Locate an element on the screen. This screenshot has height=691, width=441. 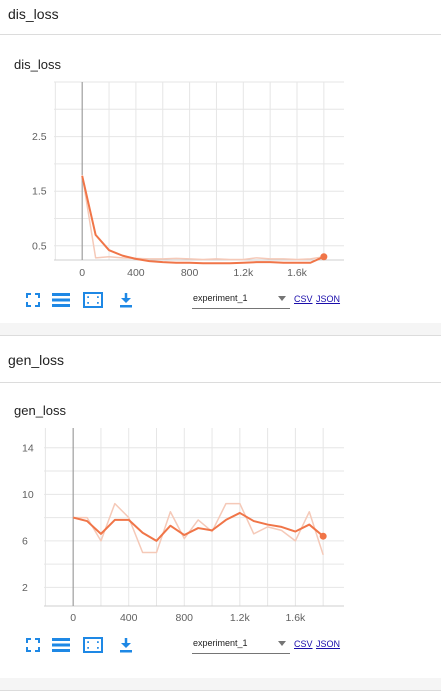
y-tick-label: 6 is located at coordinates (25, 541).